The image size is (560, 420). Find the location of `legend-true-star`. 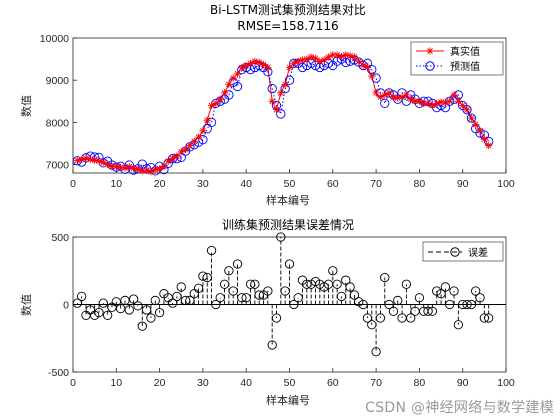

legend-true-star is located at coordinates (430, 51).